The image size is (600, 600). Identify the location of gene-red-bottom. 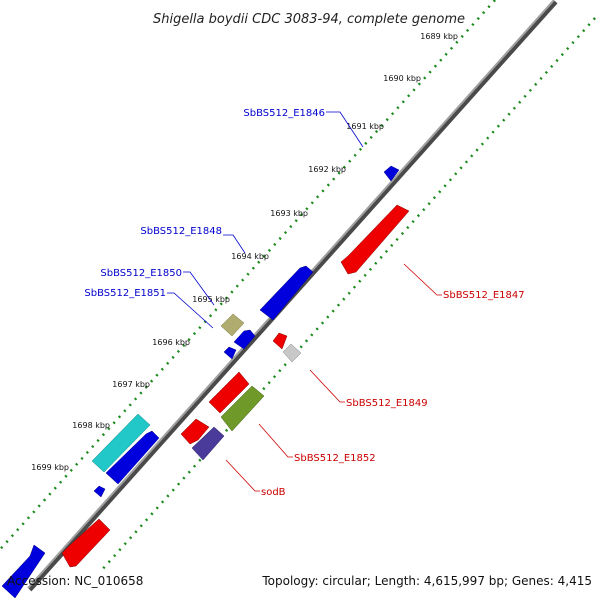
(86, 543).